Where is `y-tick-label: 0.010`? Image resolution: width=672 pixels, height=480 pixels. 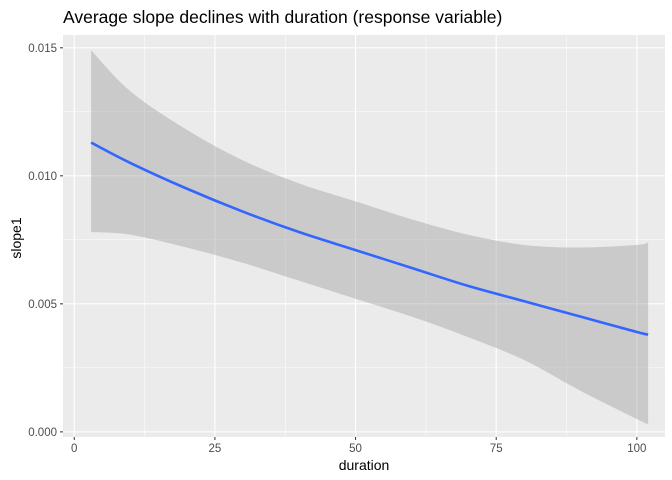
y-tick-label: 0.010 is located at coordinates (42, 177).